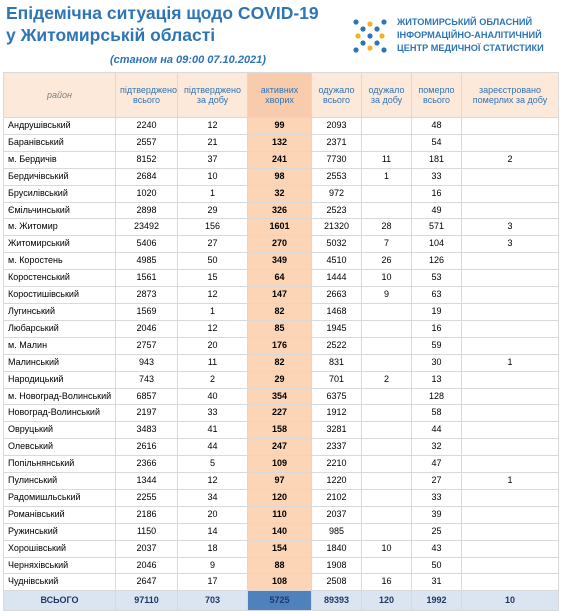 The image size is (562, 611). What do you see at coordinates (146, 531) in the screenshot?
I see `table-cell: 1150` at bounding box center [146, 531].